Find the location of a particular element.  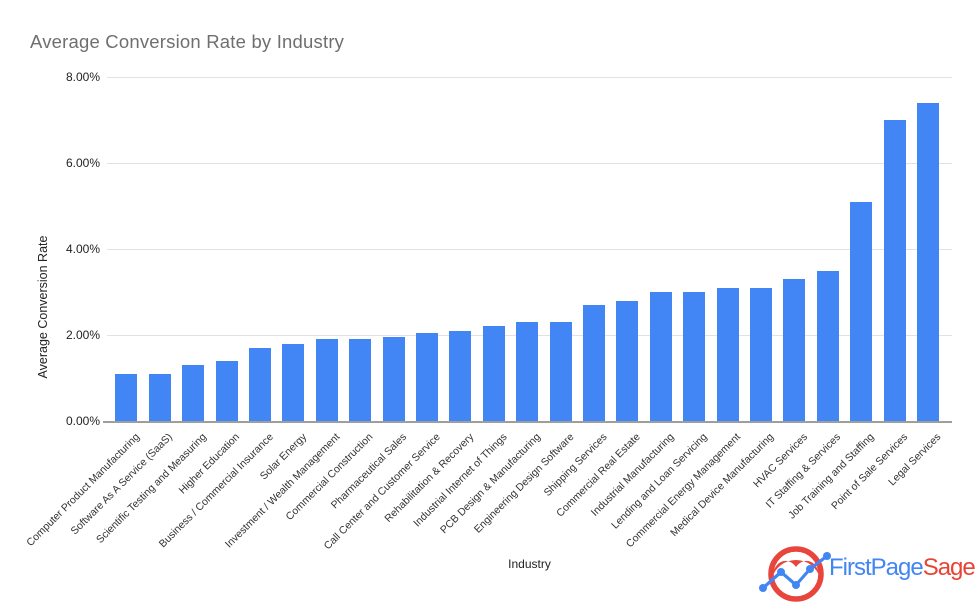

brand-wordmark-sage: Sage is located at coordinates (949, 567).